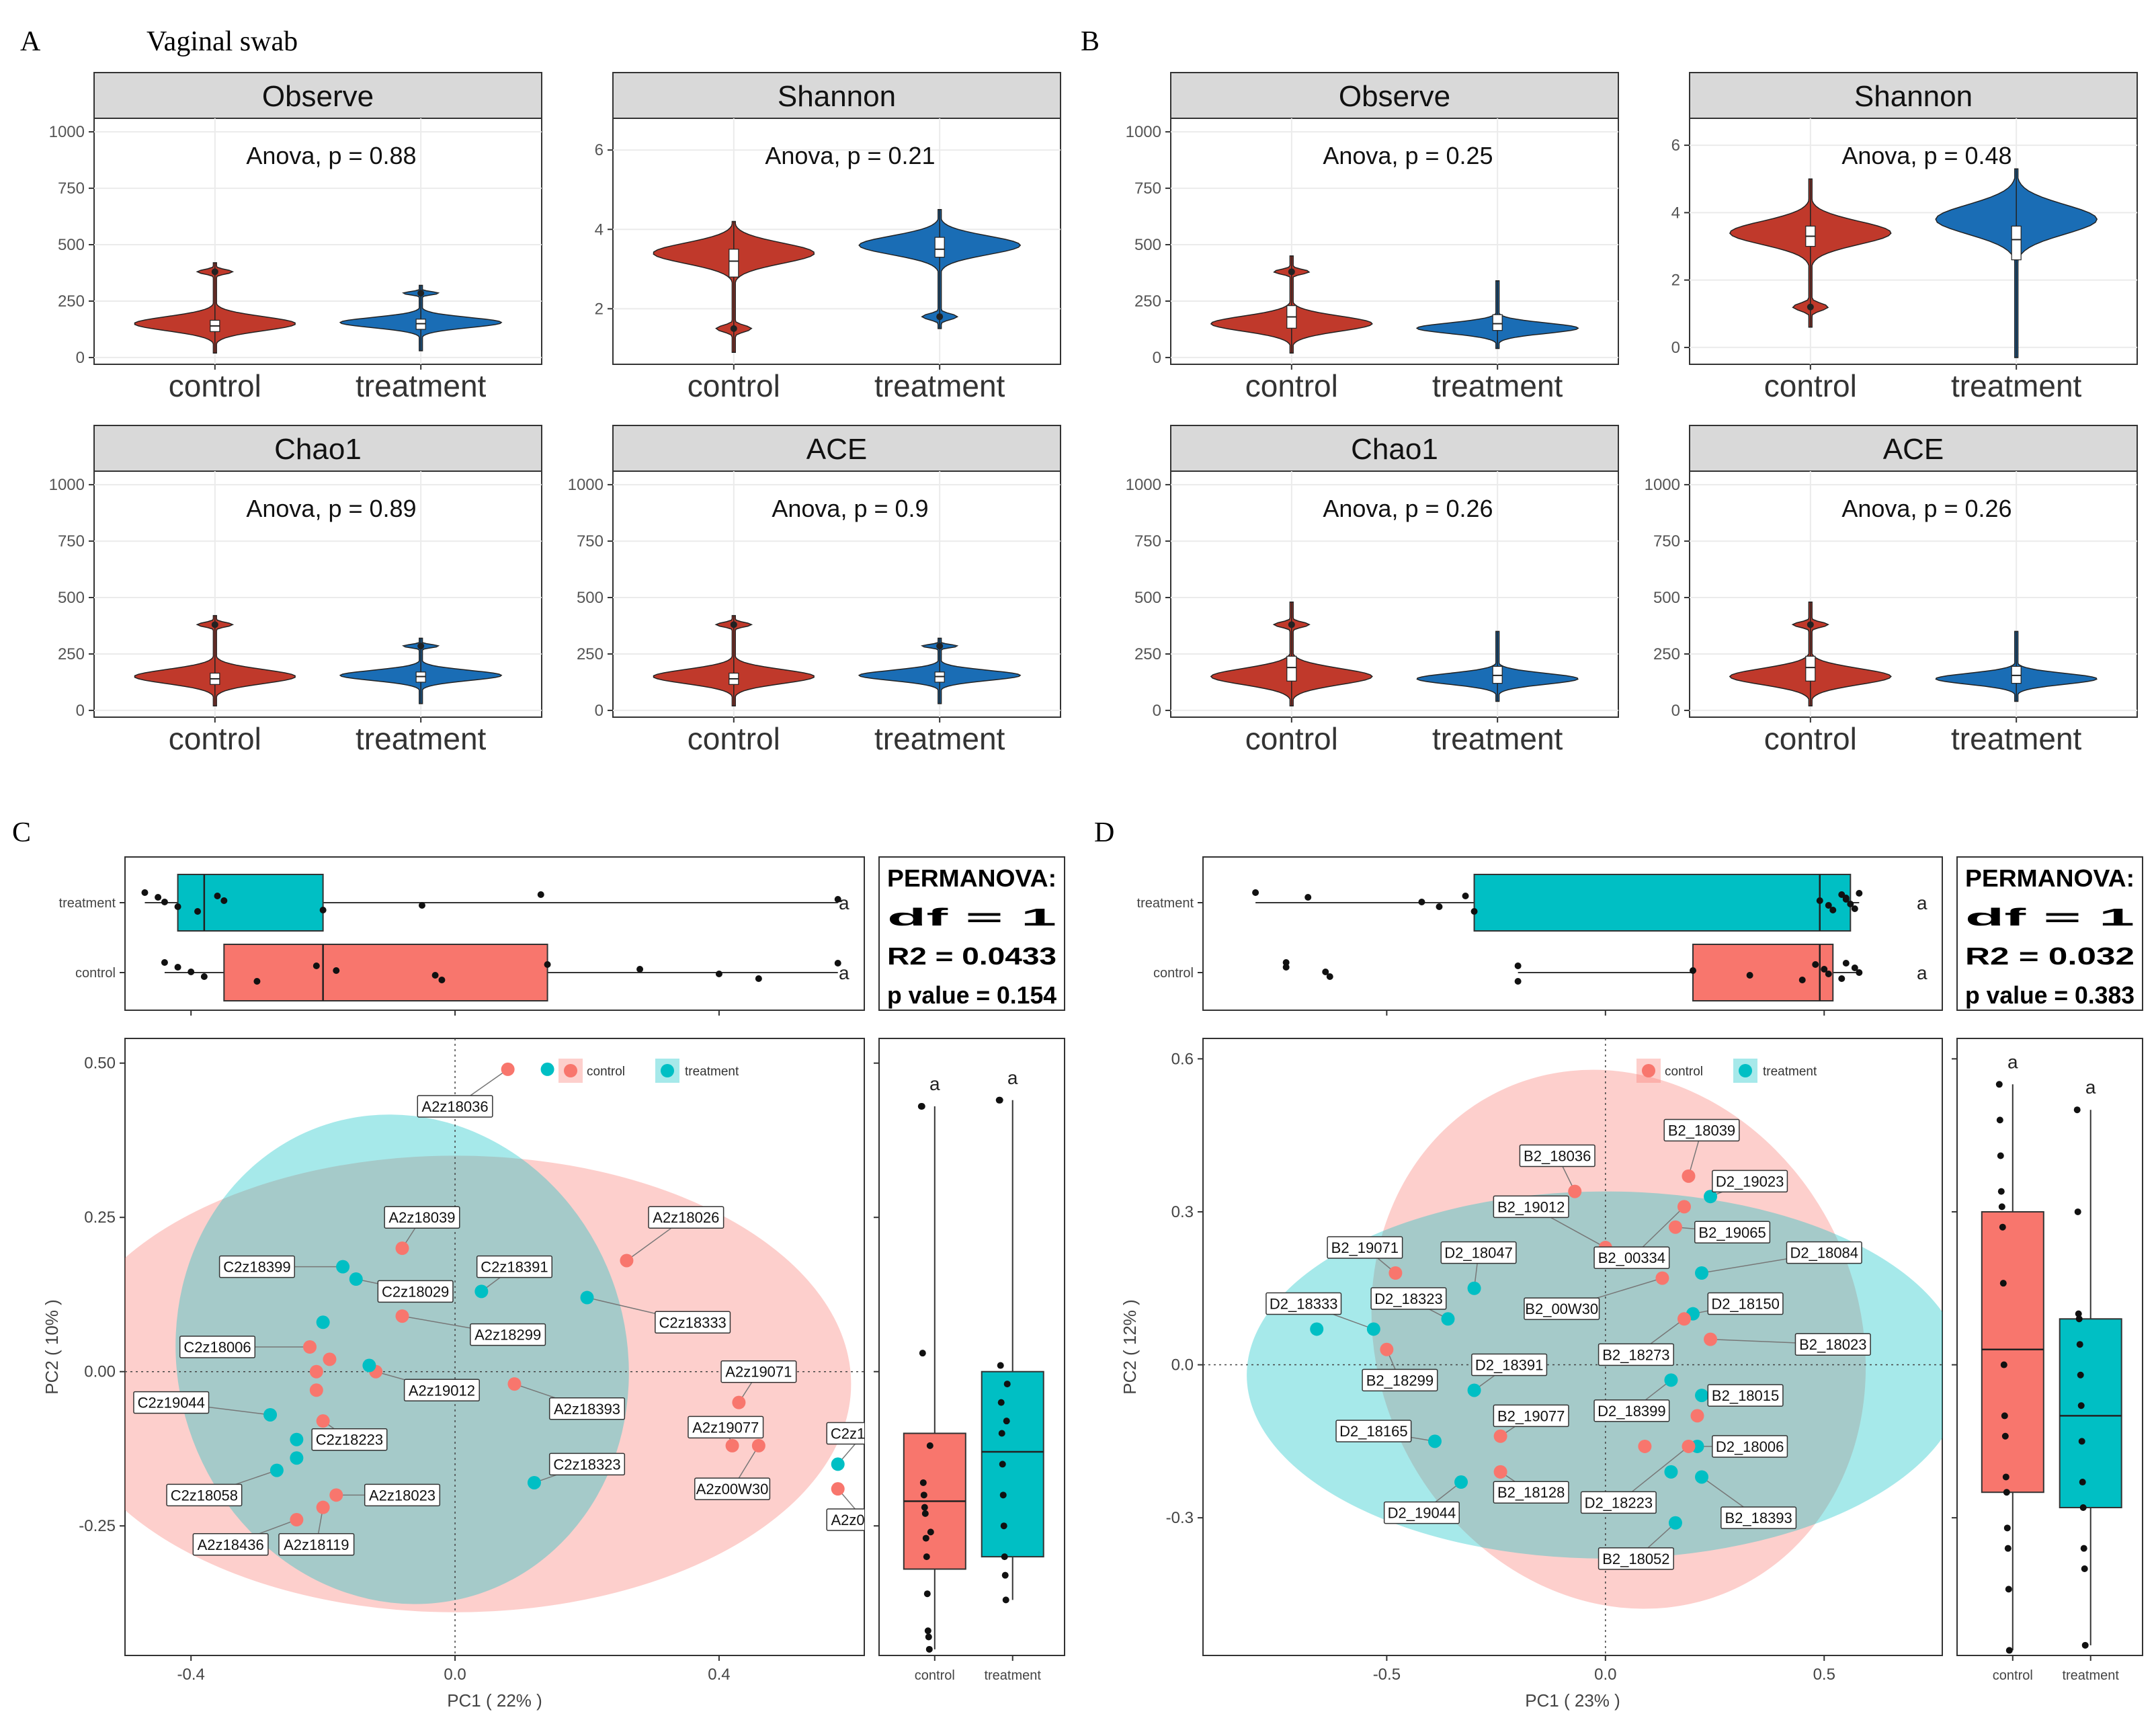  Describe the element at coordinates (1531, 1206) in the screenshot. I see `point-label: B2_19012` at that location.